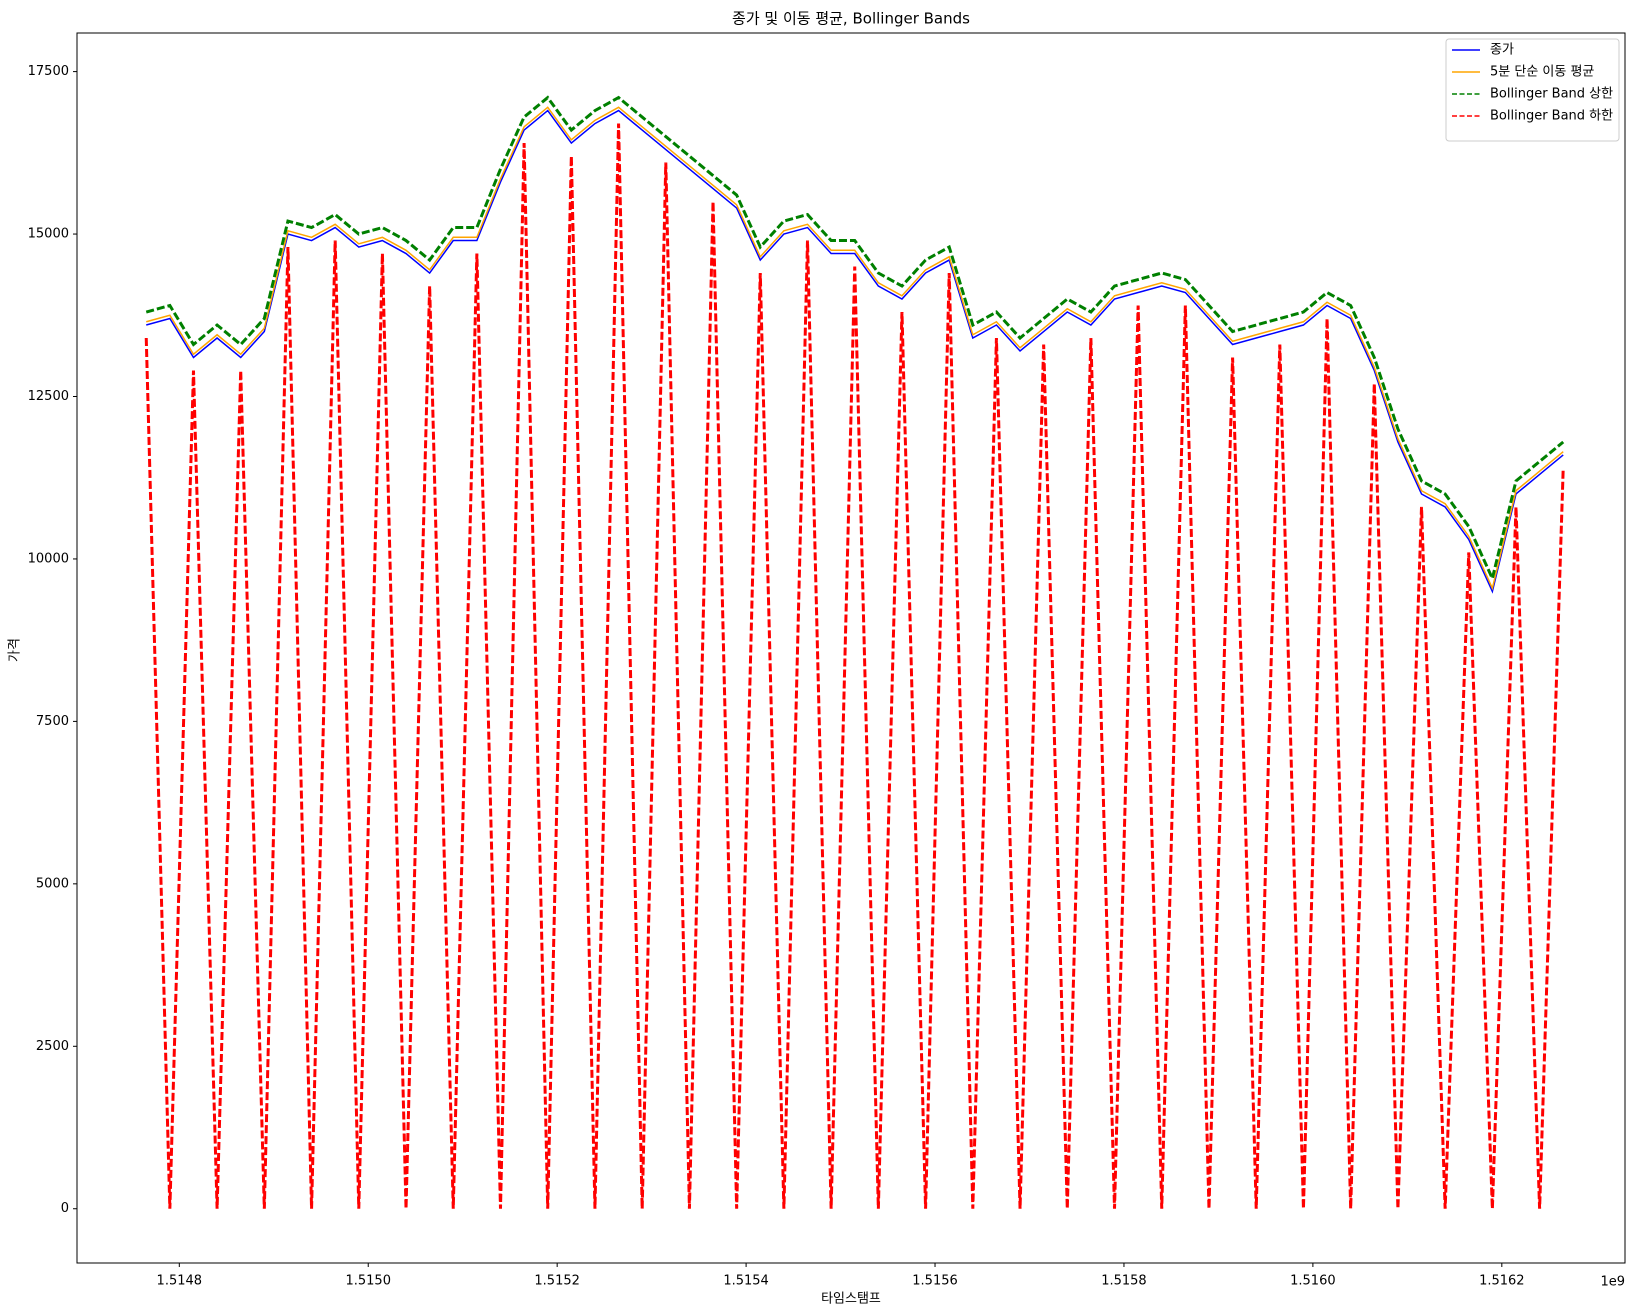  Describe the element at coordinates (557, 1281) in the screenshot. I see `x-tick-label: 1.5152` at that location.